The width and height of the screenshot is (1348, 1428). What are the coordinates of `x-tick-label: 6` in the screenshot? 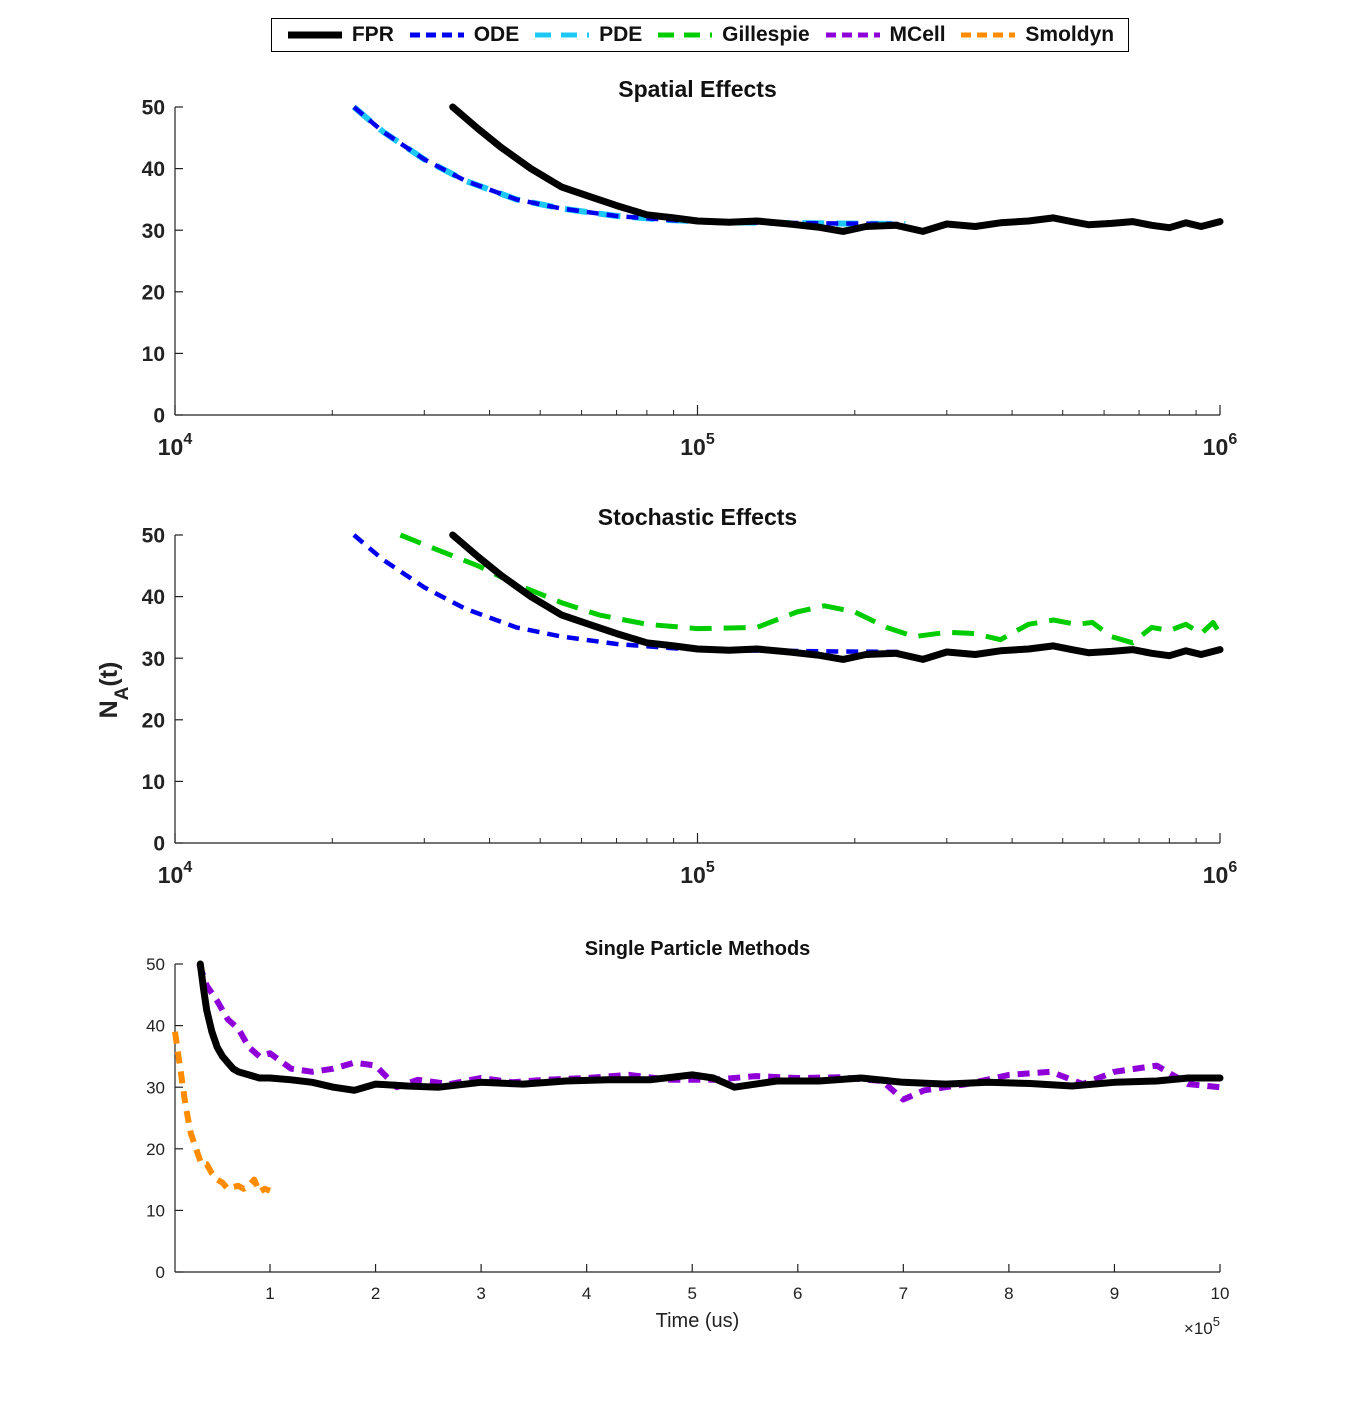 It's located at (797, 1293).